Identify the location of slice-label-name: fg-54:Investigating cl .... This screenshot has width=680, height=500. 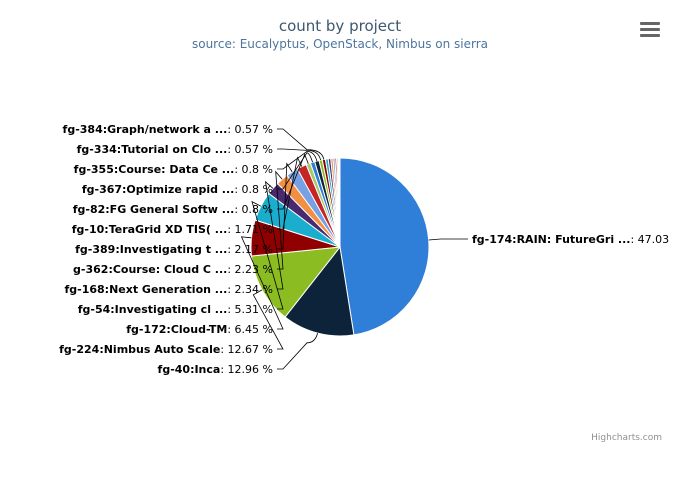
(153, 309).